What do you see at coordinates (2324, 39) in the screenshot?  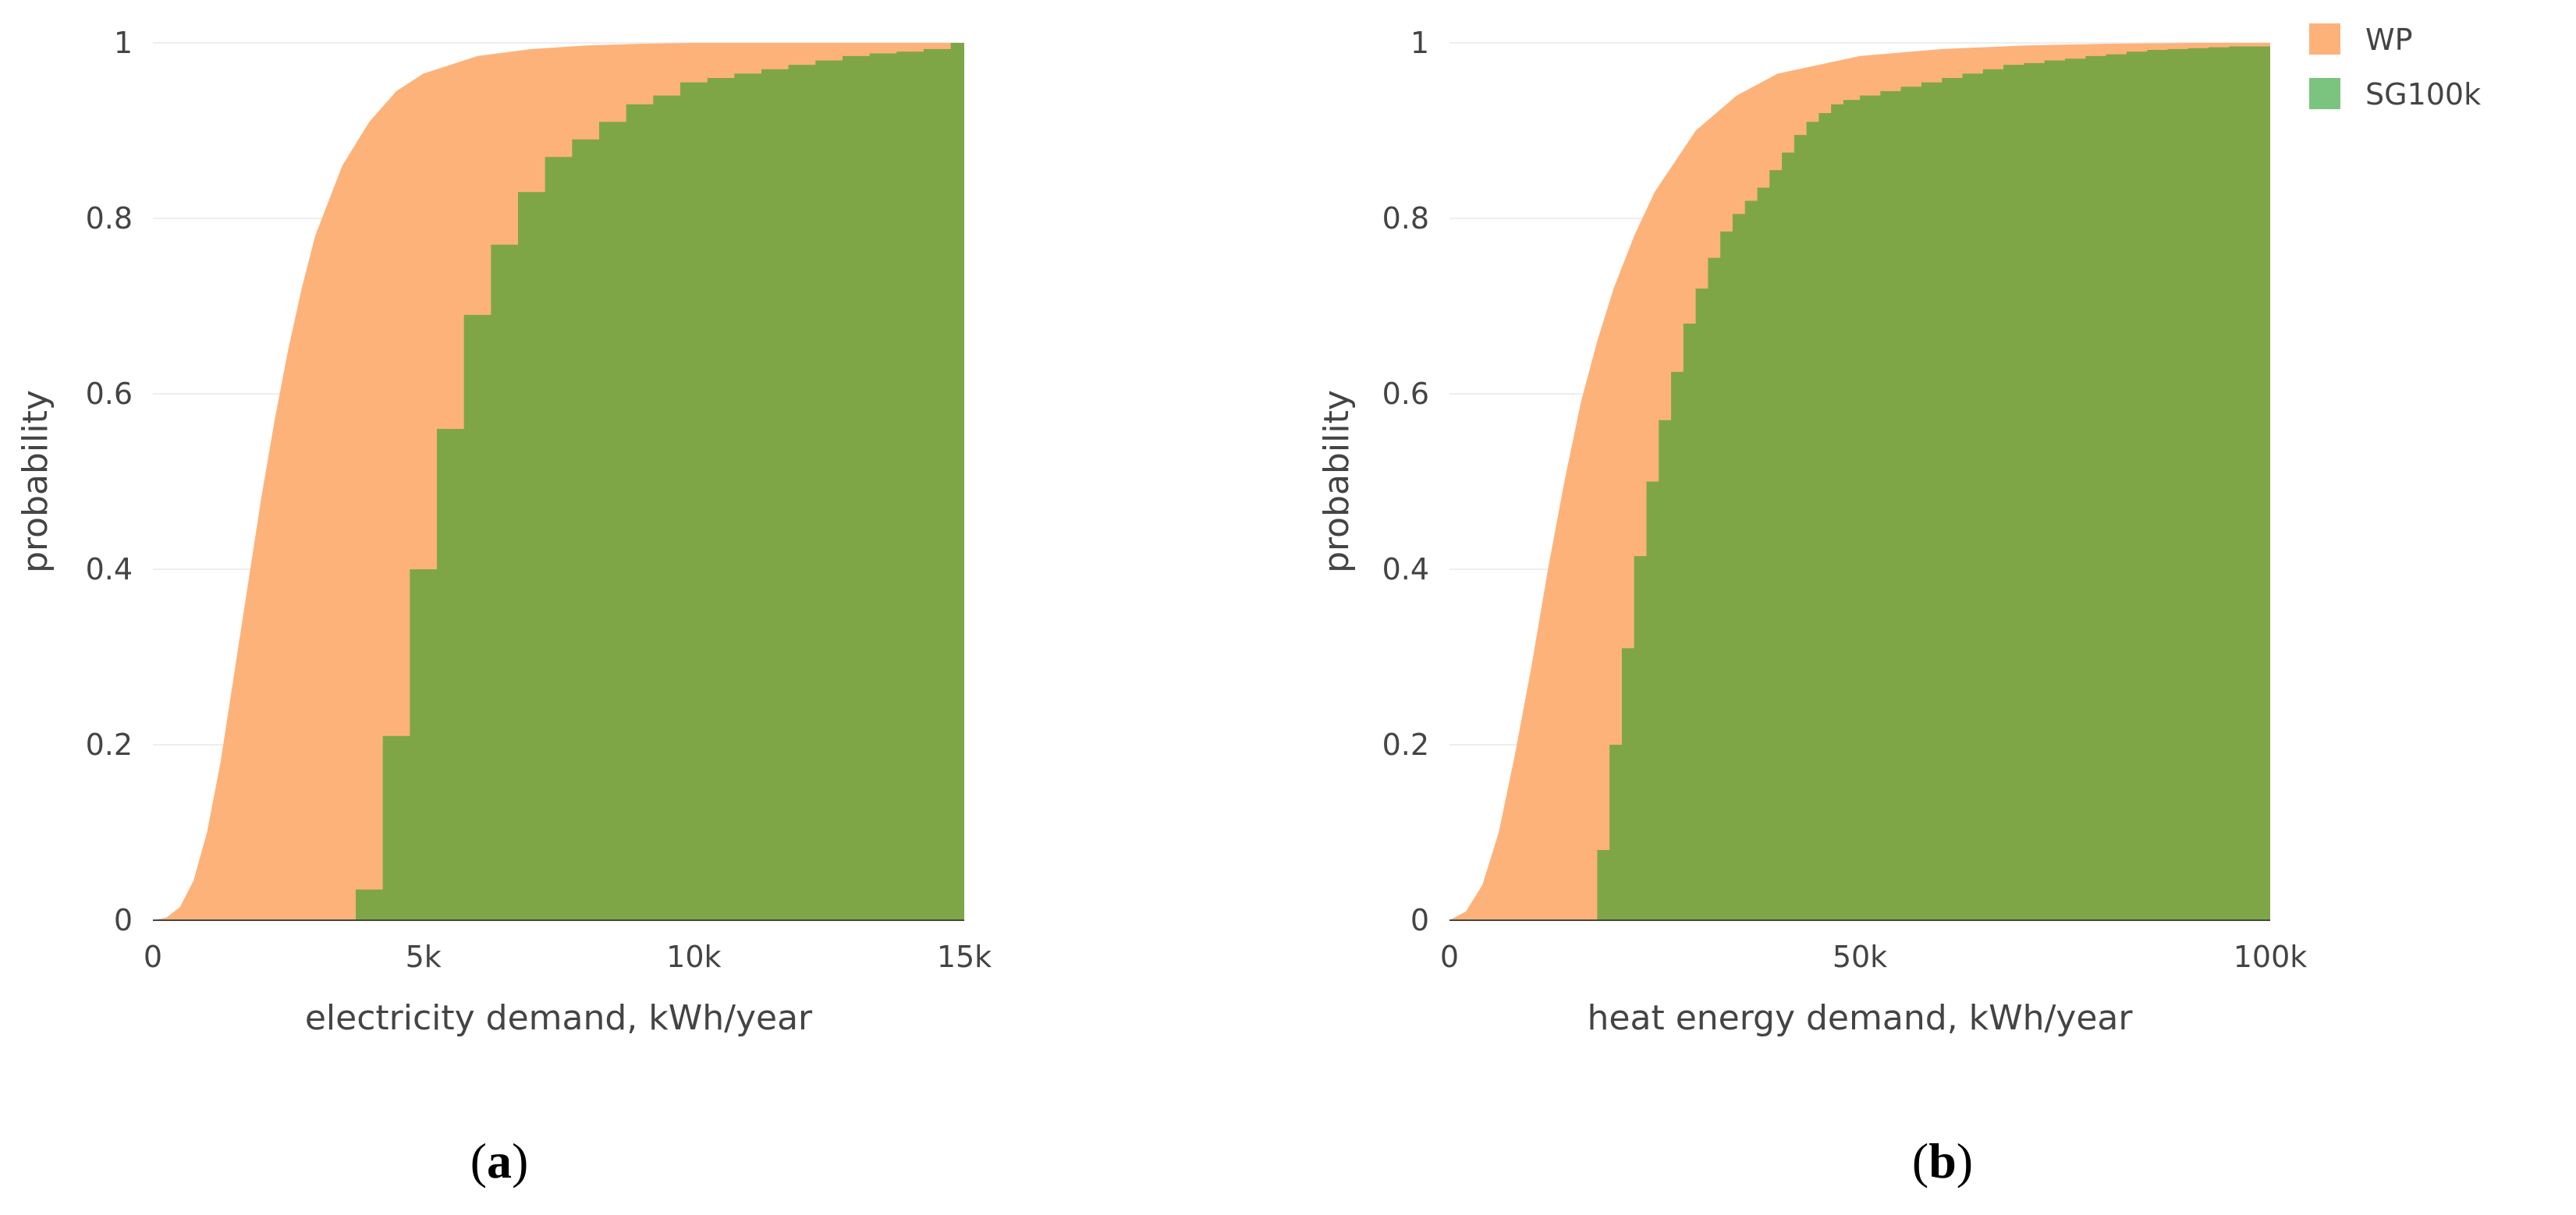 I see `legend-swatch-wp` at bounding box center [2324, 39].